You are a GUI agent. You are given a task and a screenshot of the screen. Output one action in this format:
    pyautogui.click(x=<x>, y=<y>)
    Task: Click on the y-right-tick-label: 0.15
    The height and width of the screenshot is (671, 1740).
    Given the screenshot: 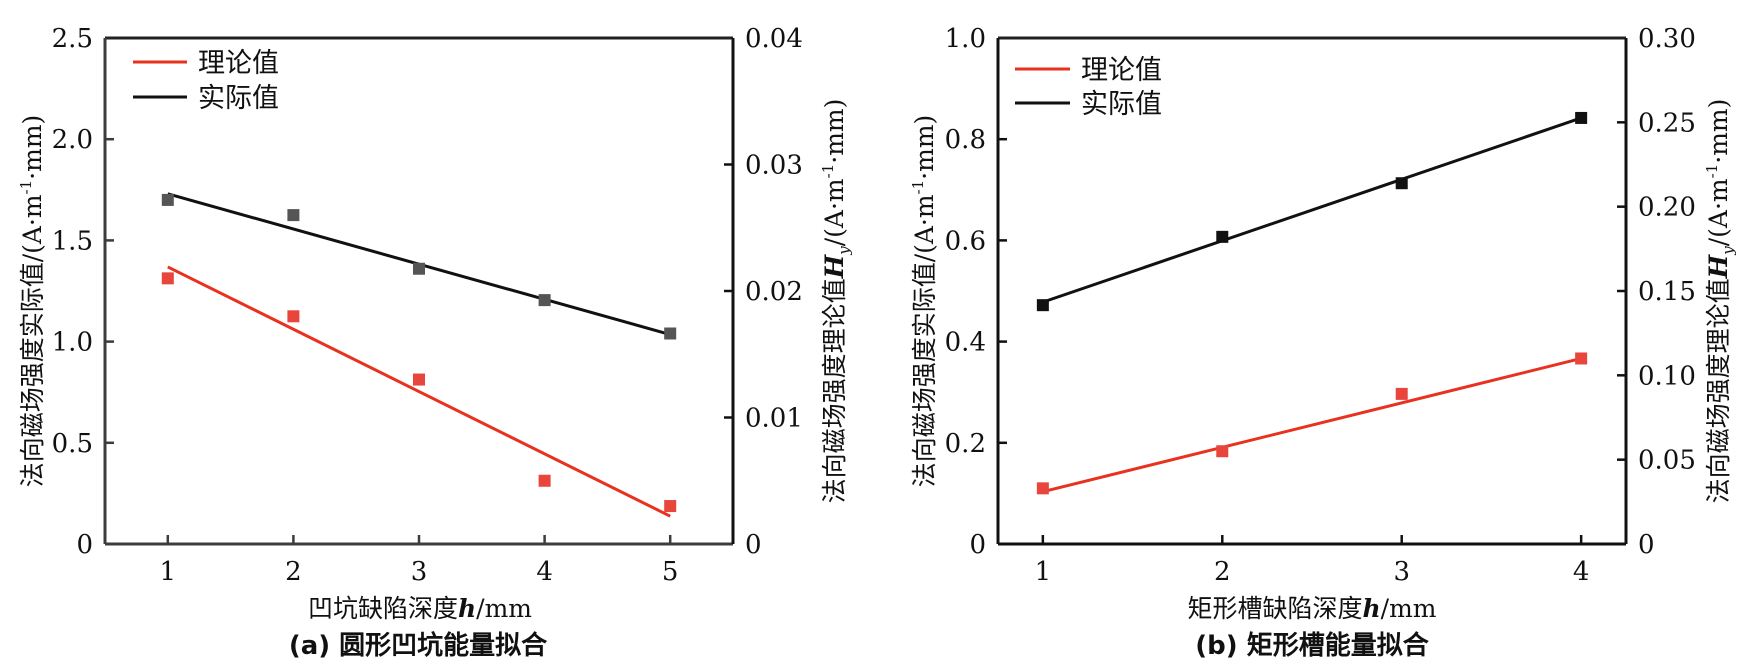 What is the action you would take?
    pyautogui.click(x=1667, y=292)
    